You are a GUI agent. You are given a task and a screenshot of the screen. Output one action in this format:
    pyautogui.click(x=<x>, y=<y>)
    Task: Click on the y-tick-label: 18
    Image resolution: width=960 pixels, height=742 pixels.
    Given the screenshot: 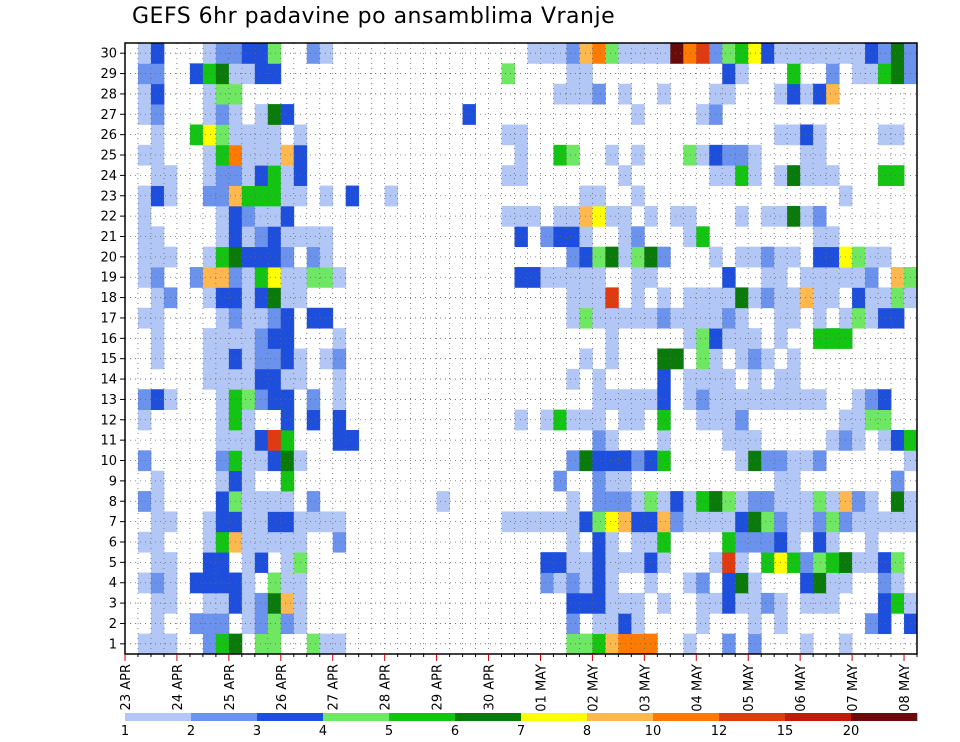 What is the action you would take?
    pyautogui.click(x=108, y=298)
    